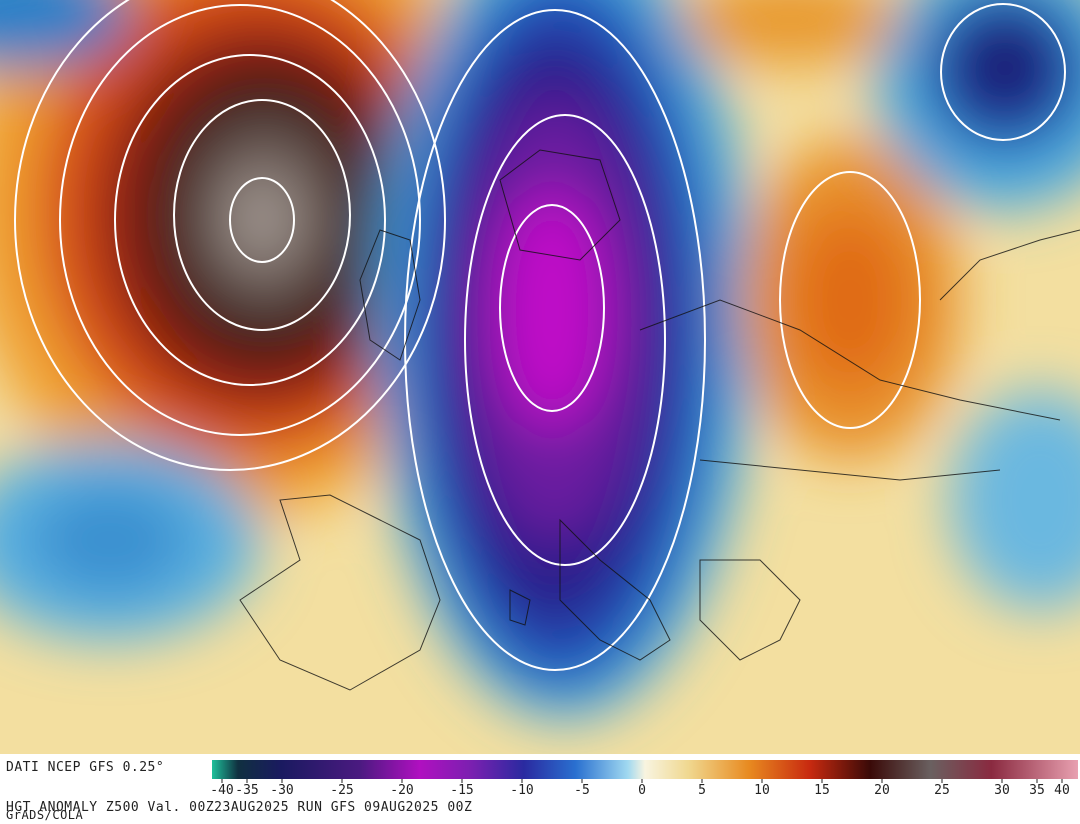 The height and width of the screenshot is (824, 1080). Describe the element at coordinates (762, 790) in the screenshot. I see `colorbar-tick-label: 10` at that location.